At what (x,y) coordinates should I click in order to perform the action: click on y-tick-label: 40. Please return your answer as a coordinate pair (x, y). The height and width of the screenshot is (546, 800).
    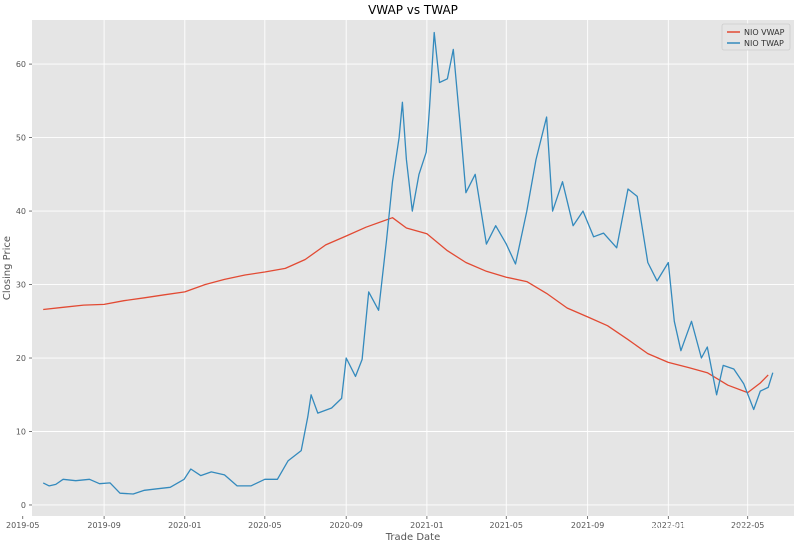
    Looking at the image, I should click on (21, 211).